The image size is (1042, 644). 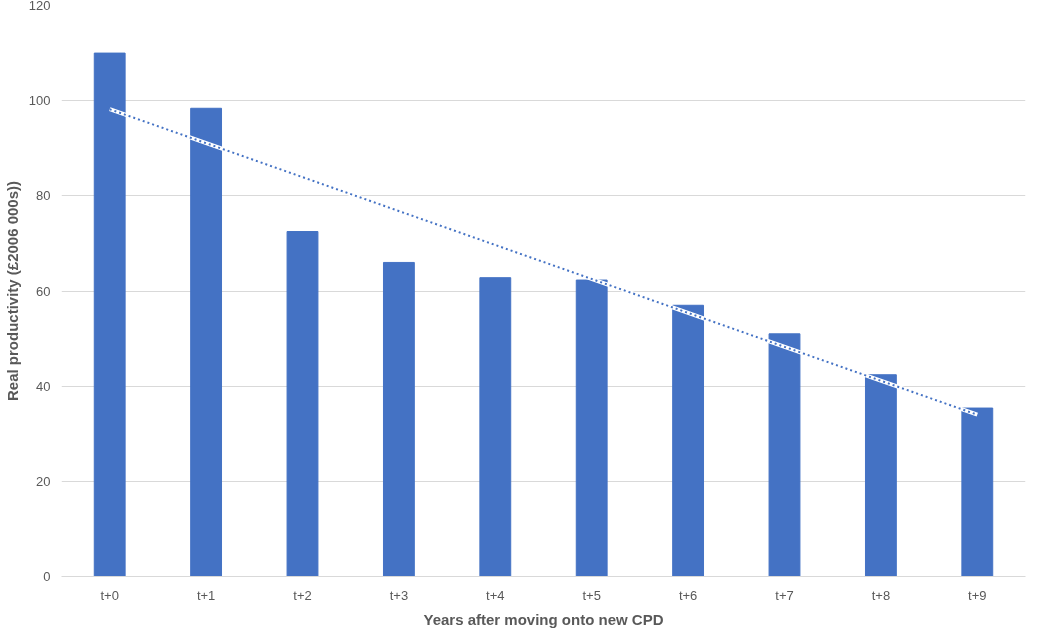 I want to click on y-tick-label: 20, so click(x=43, y=481).